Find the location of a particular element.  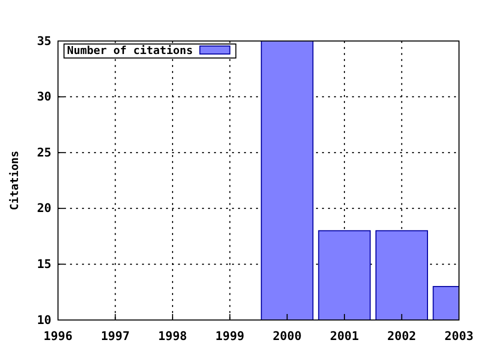

legend-label: Number of citations is located at coordinates (130, 50).